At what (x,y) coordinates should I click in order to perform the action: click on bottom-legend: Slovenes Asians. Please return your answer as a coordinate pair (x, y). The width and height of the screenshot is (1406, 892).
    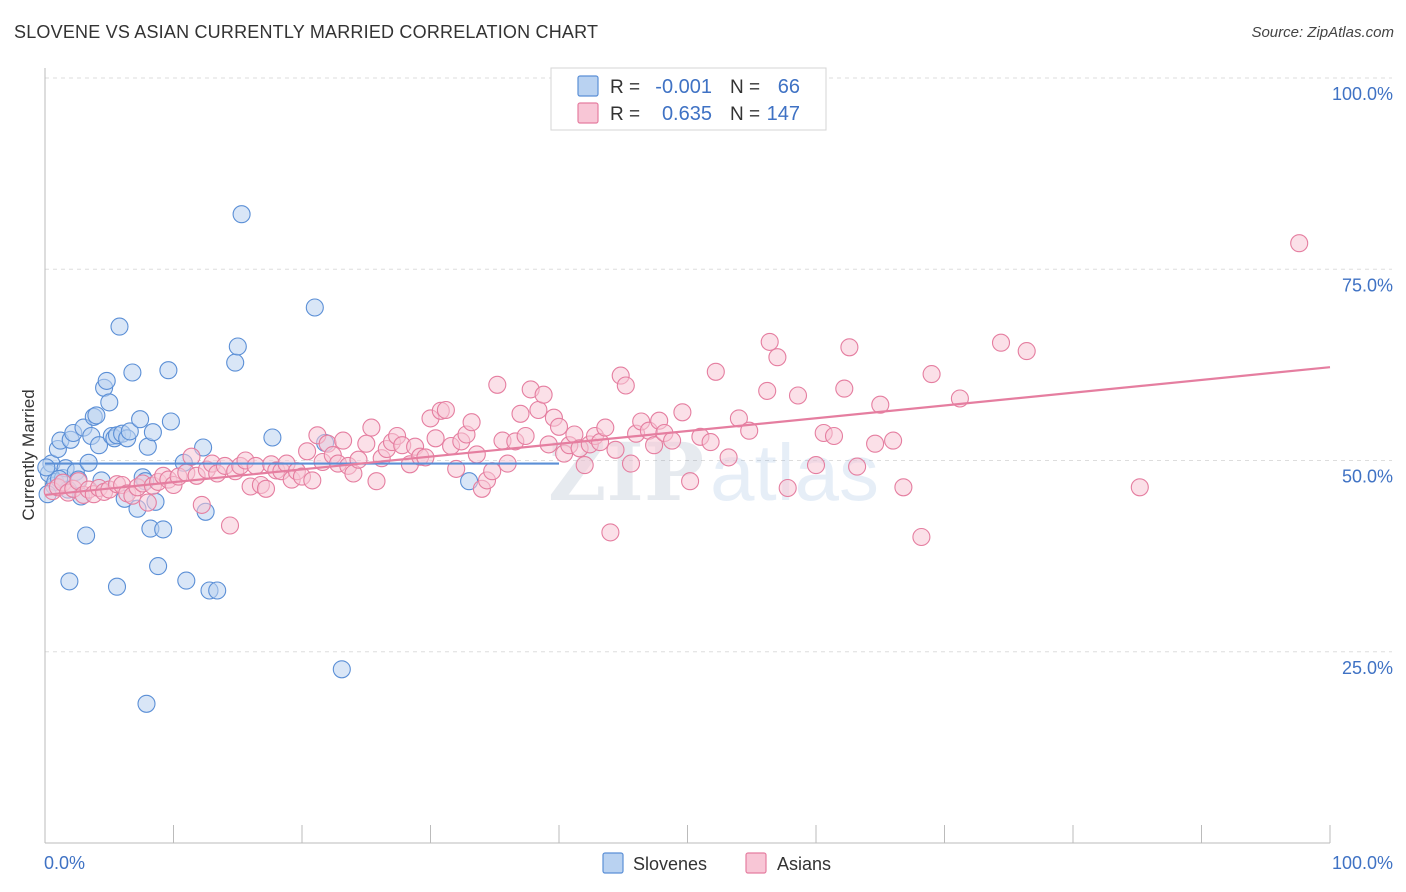
    Looking at the image, I should click on (716, 863).